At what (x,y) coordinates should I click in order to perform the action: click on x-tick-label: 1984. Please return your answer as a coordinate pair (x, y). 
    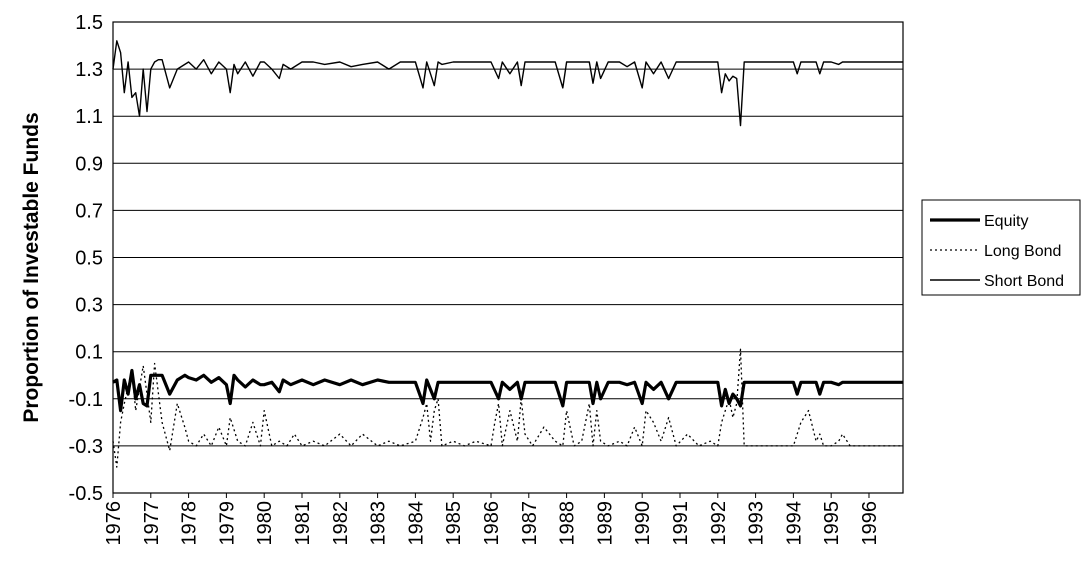
    Looking at the image, I should click on (416, 523).